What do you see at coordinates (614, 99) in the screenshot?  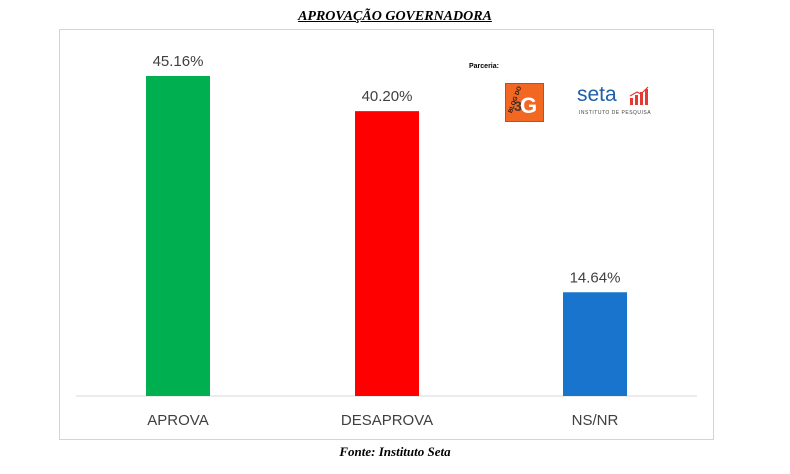 I see `instituto-seta-logo: seta INSTITUTO DE PESQUISA` at bounding box center [614, 99].